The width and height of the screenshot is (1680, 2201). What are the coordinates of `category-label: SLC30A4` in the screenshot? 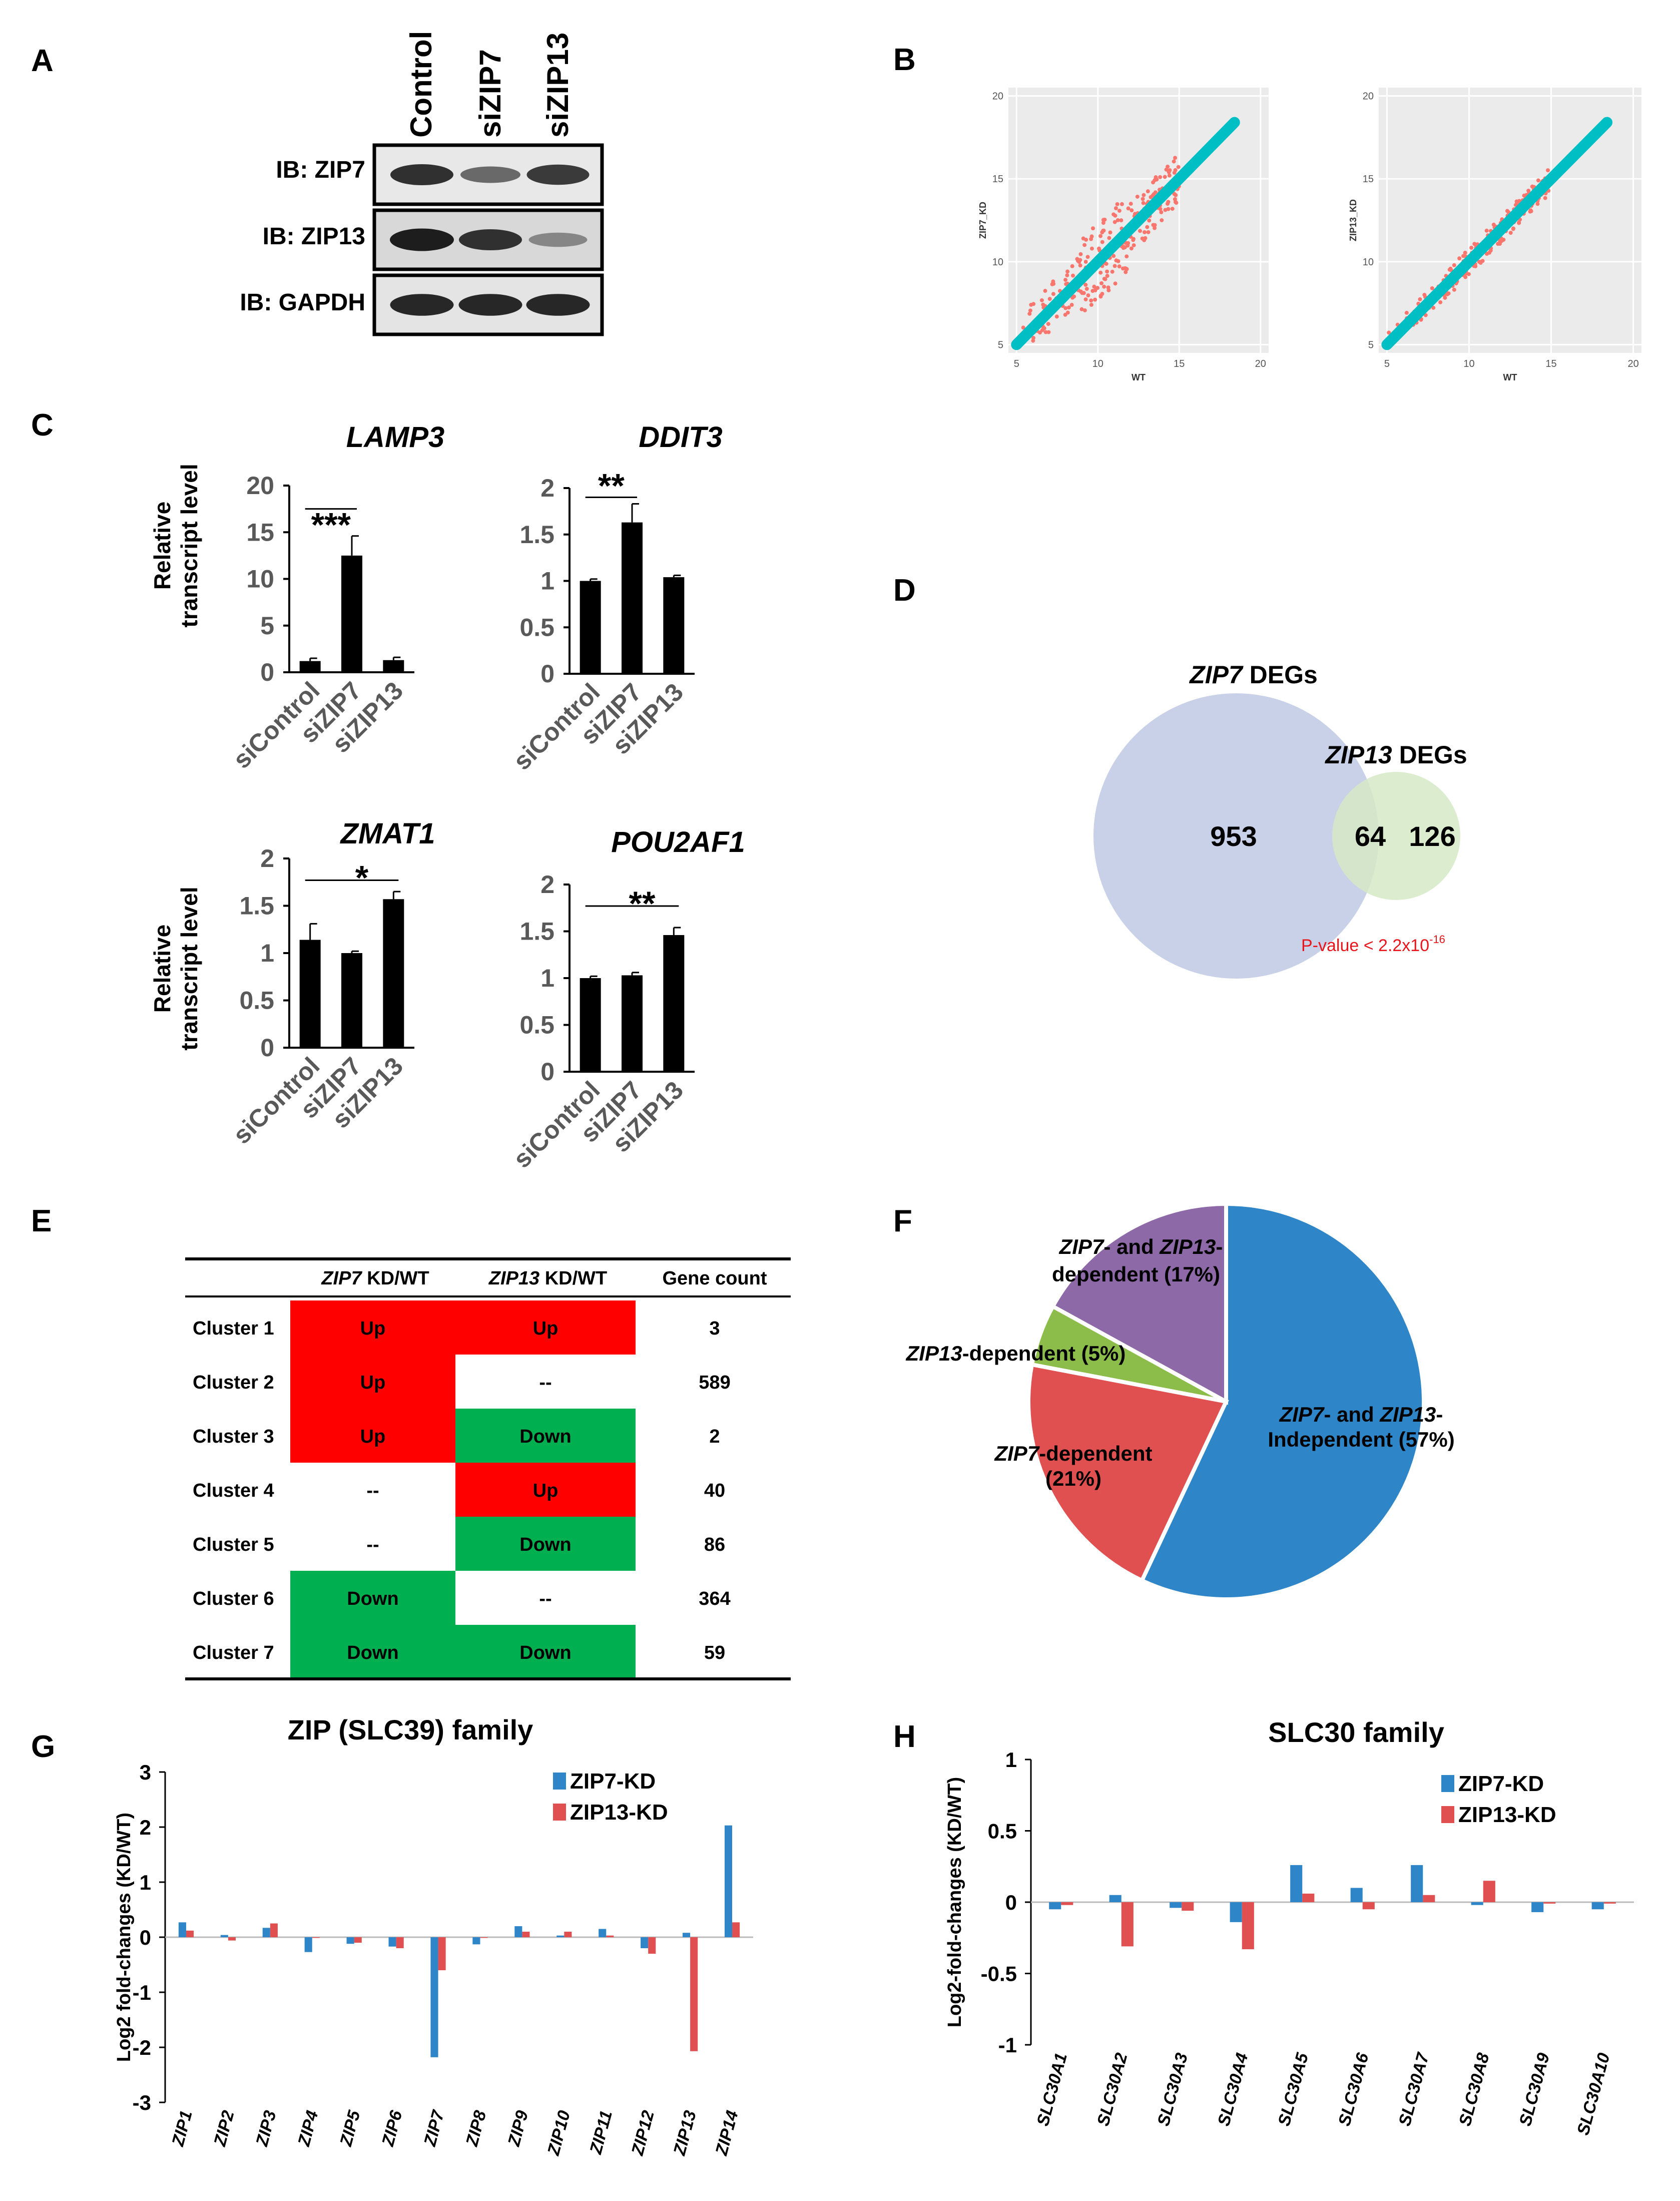 It's located at (1233, 2089).